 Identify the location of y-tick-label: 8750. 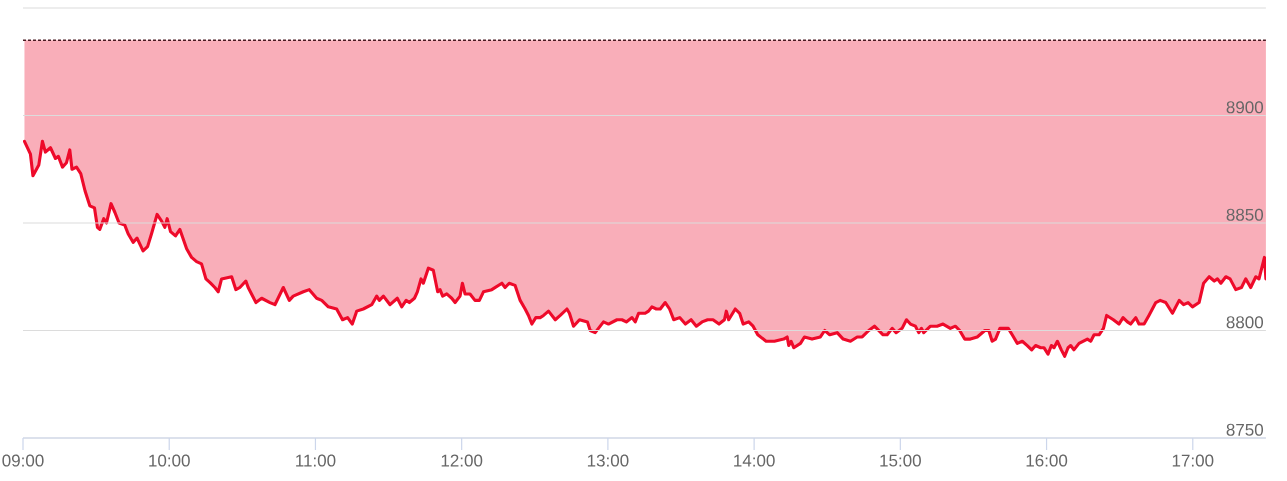
(1245, 429).